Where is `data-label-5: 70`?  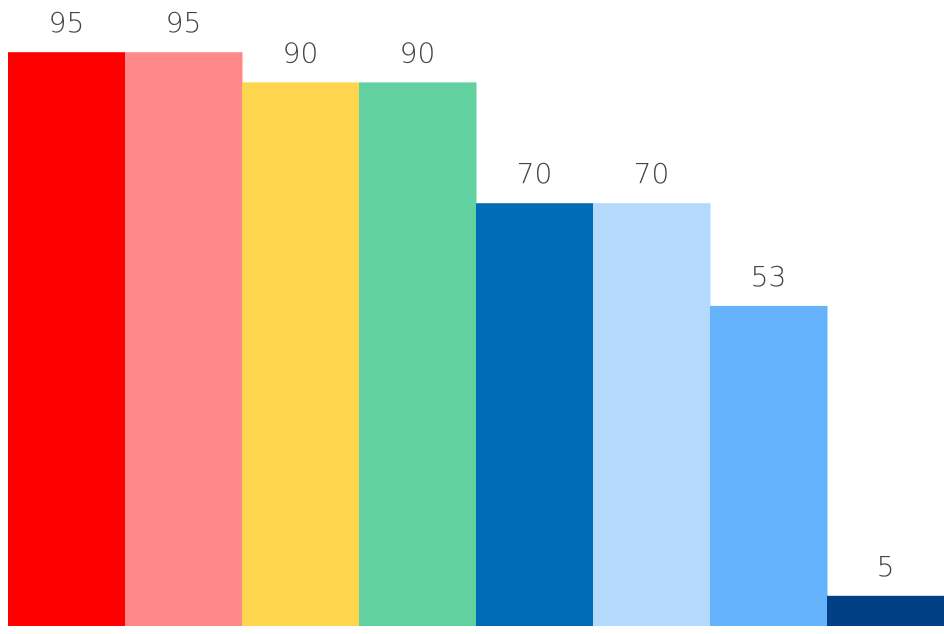
data-label-5: 70 is located at coordinates (535, 173).